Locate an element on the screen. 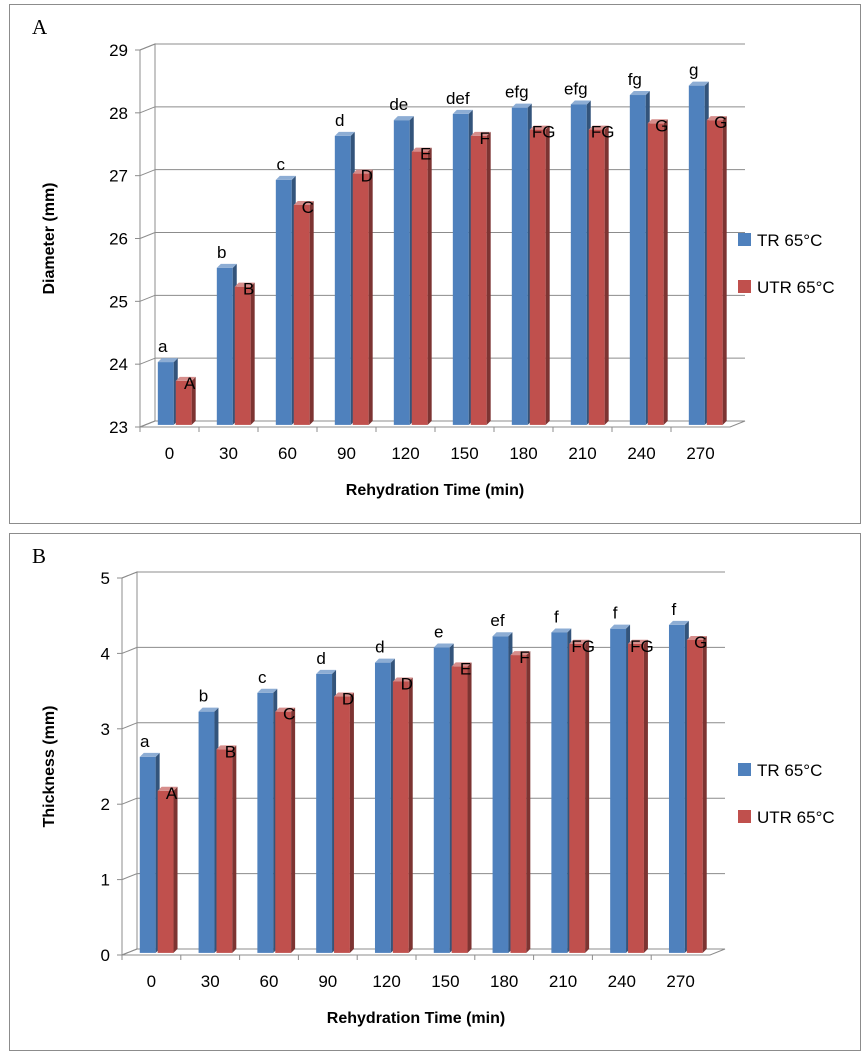  y-tick-label: 29 is located at coordinates (118, 50).